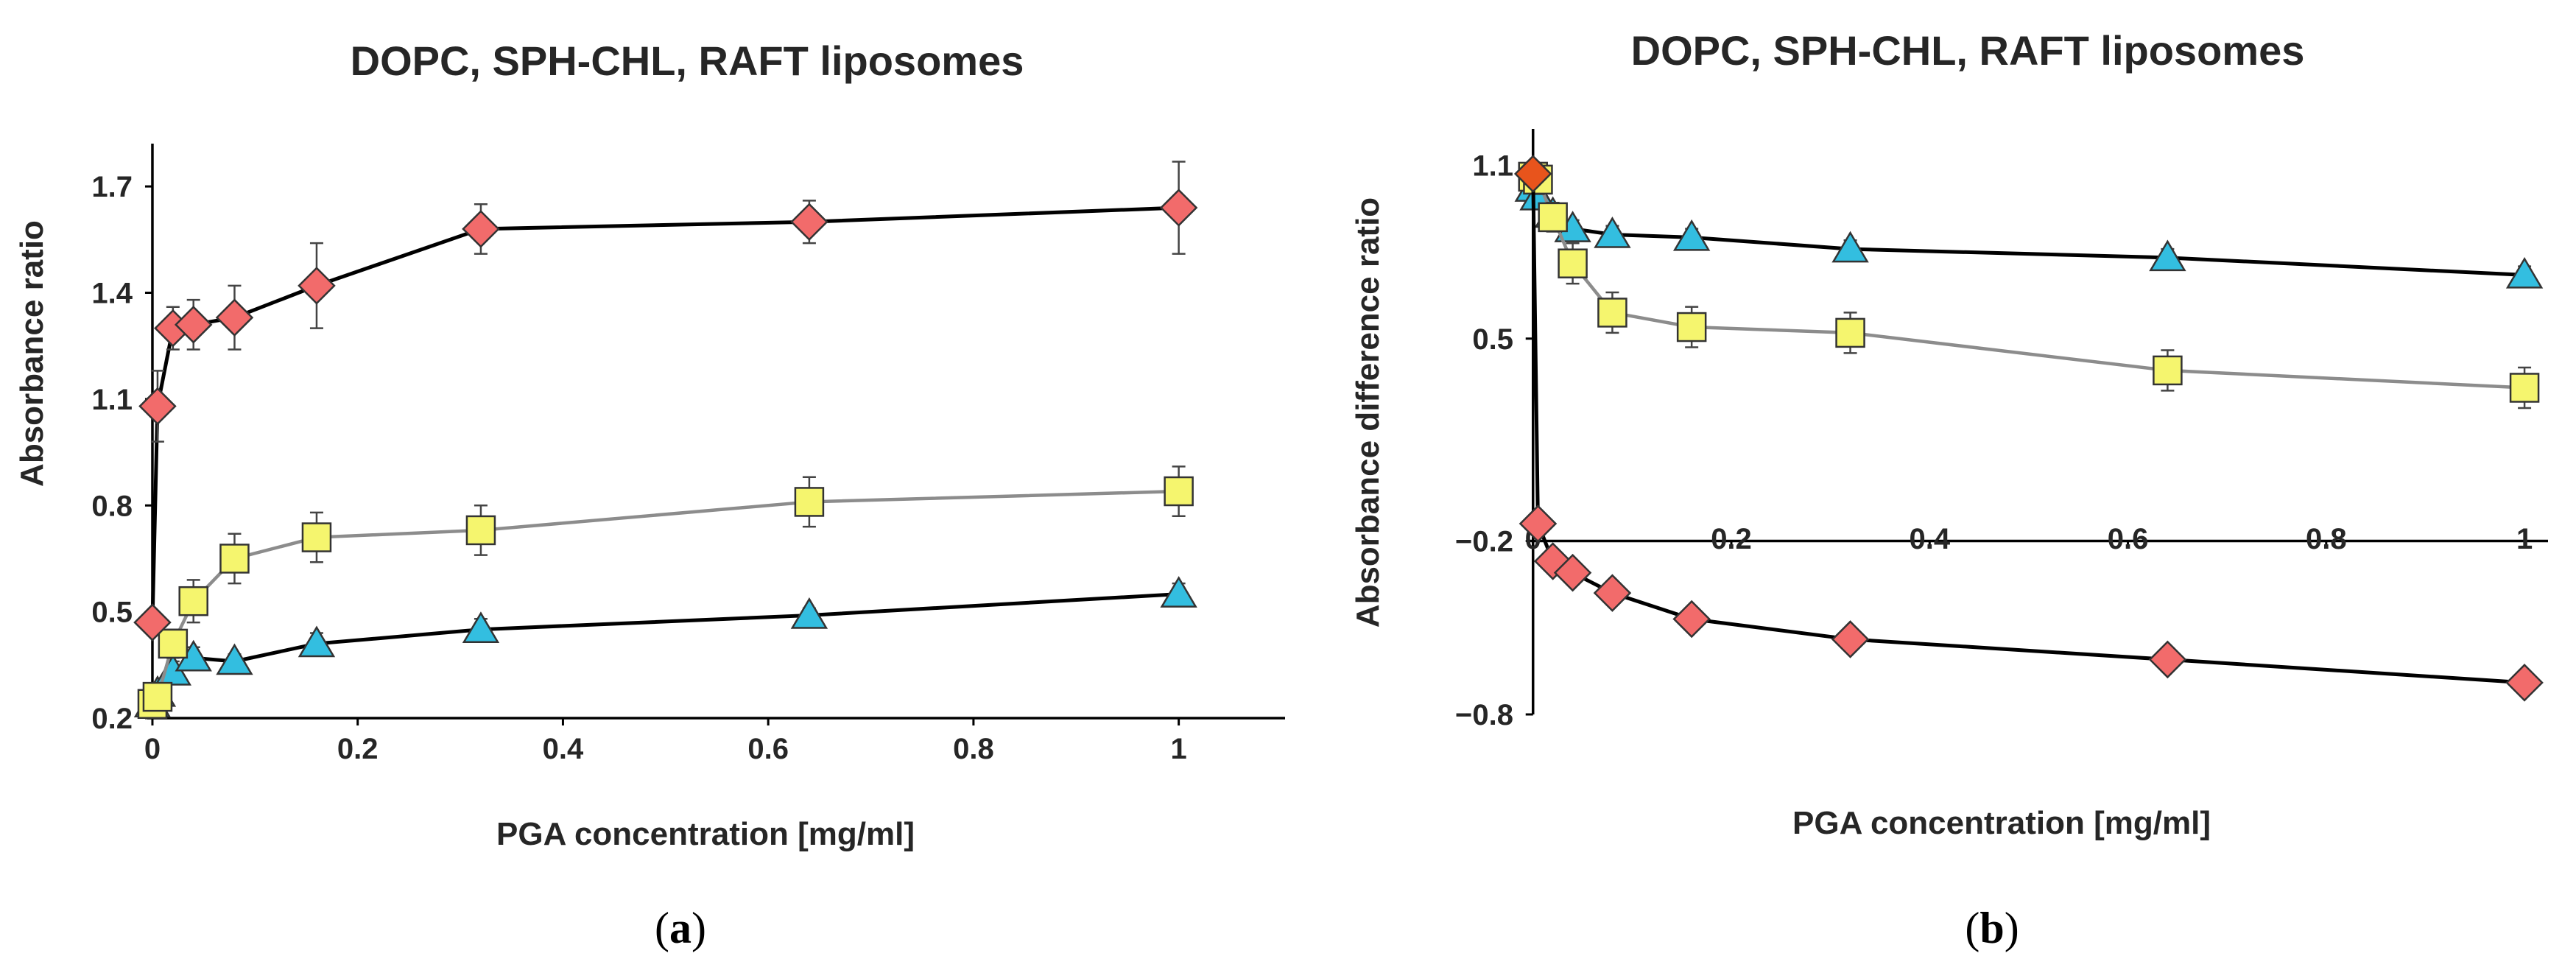  I want to click on square-series-line, so click(2028, 282).